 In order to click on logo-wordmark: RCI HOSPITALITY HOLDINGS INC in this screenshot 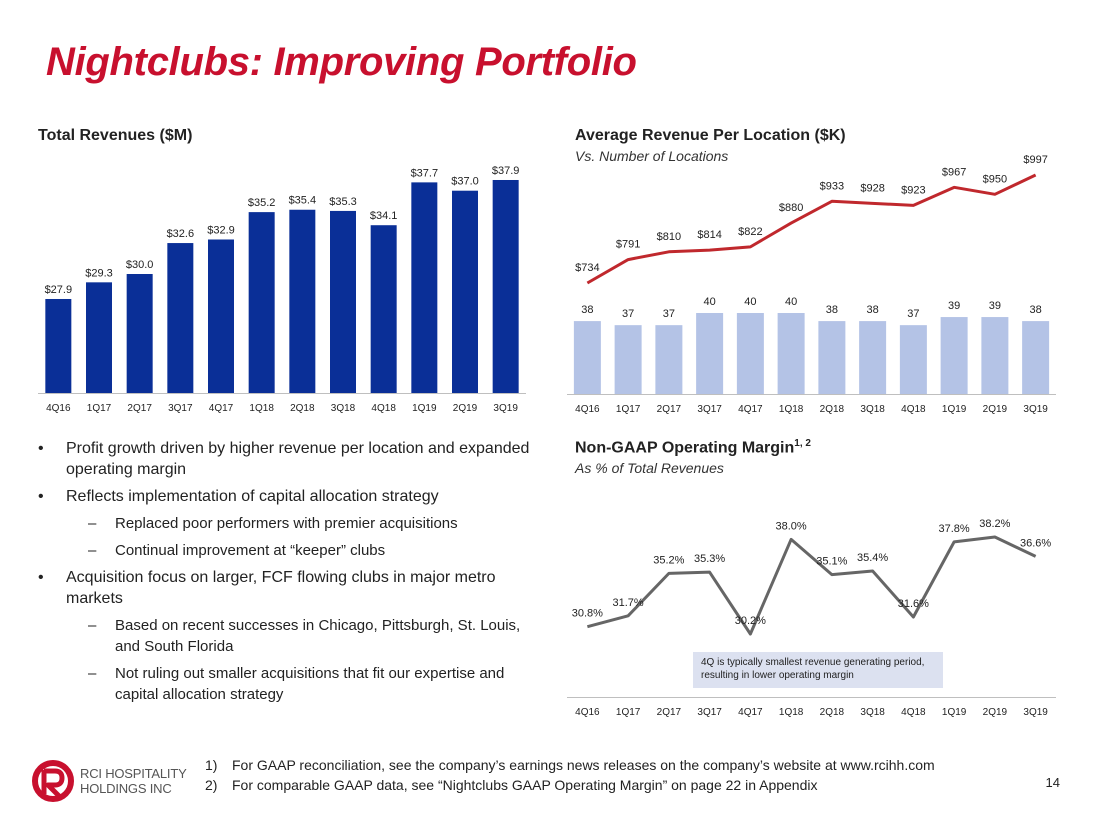, I will do `click(133, 781)`.